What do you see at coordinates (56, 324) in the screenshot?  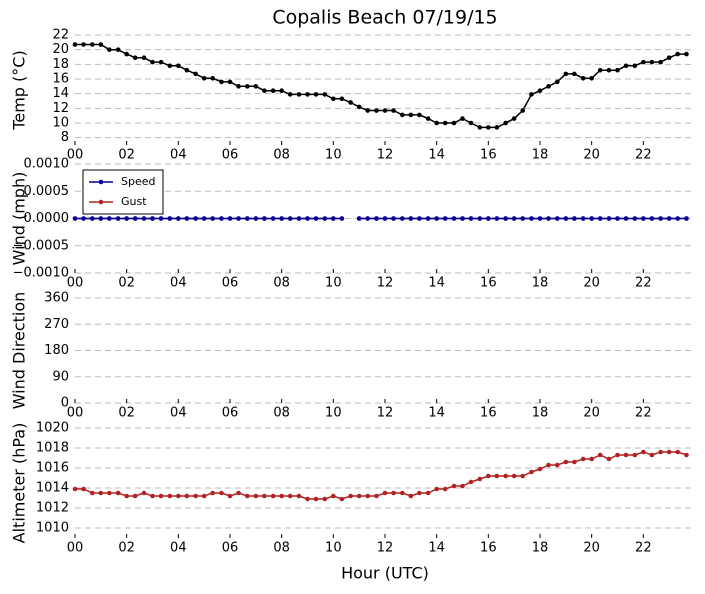 I see `y-tick-label: 270` at bounding box center [56, 324].